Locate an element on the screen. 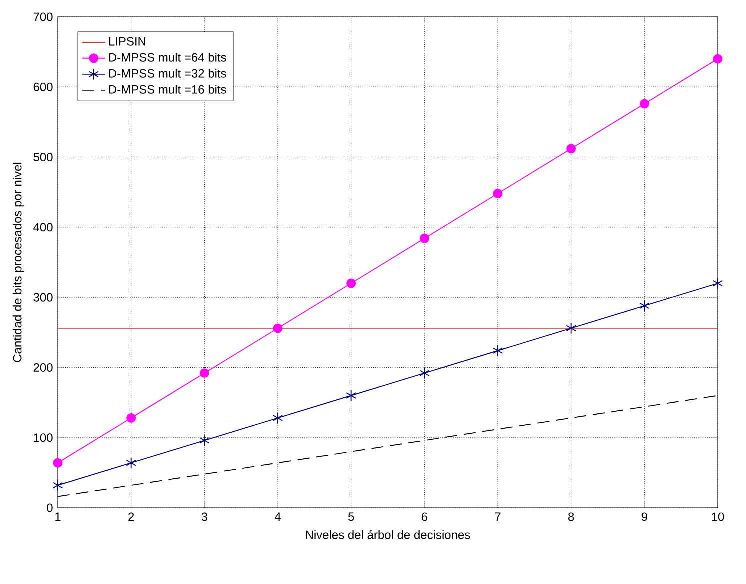 The width and height of the screenshot is (746, 584). x-tick-label: 1 is located at coordinates (58, 516).